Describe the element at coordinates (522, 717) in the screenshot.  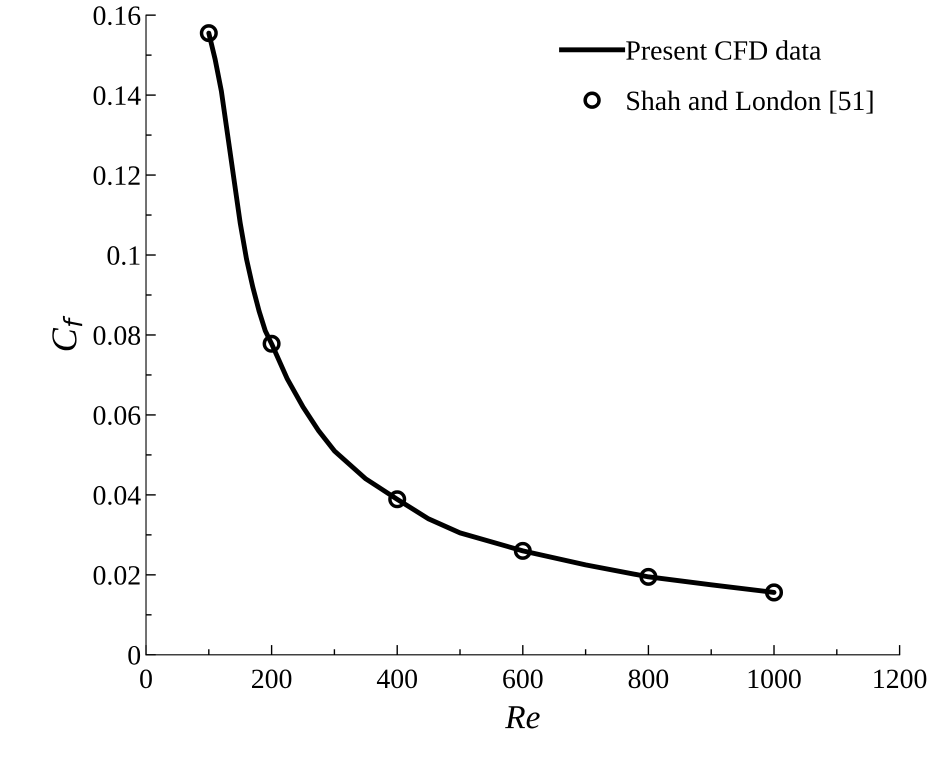
I see `x-axis-title: Re` at that location.